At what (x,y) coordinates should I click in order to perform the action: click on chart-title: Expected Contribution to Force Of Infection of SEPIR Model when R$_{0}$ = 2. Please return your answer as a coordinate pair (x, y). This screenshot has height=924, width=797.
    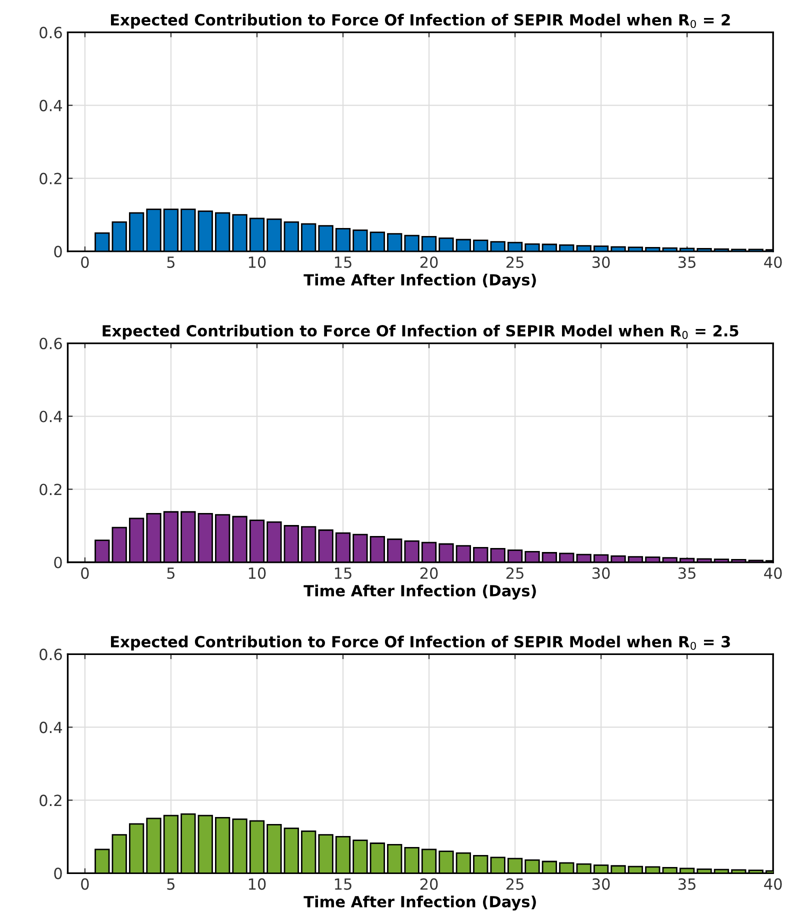
    Looking at the image, I should click on (420, 21).